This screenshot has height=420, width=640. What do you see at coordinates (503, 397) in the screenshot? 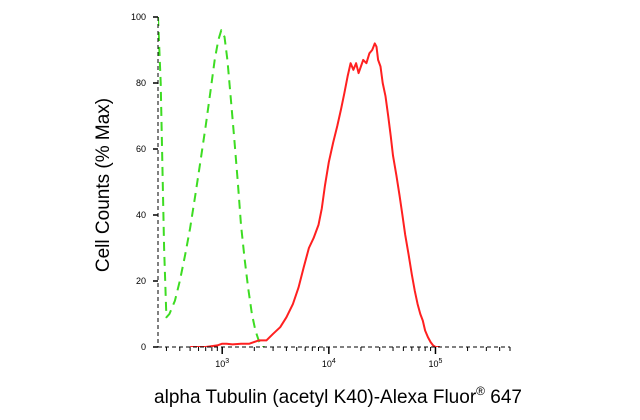
I see `x-axis-title-tail: 647` at bounding box center [503, 397].